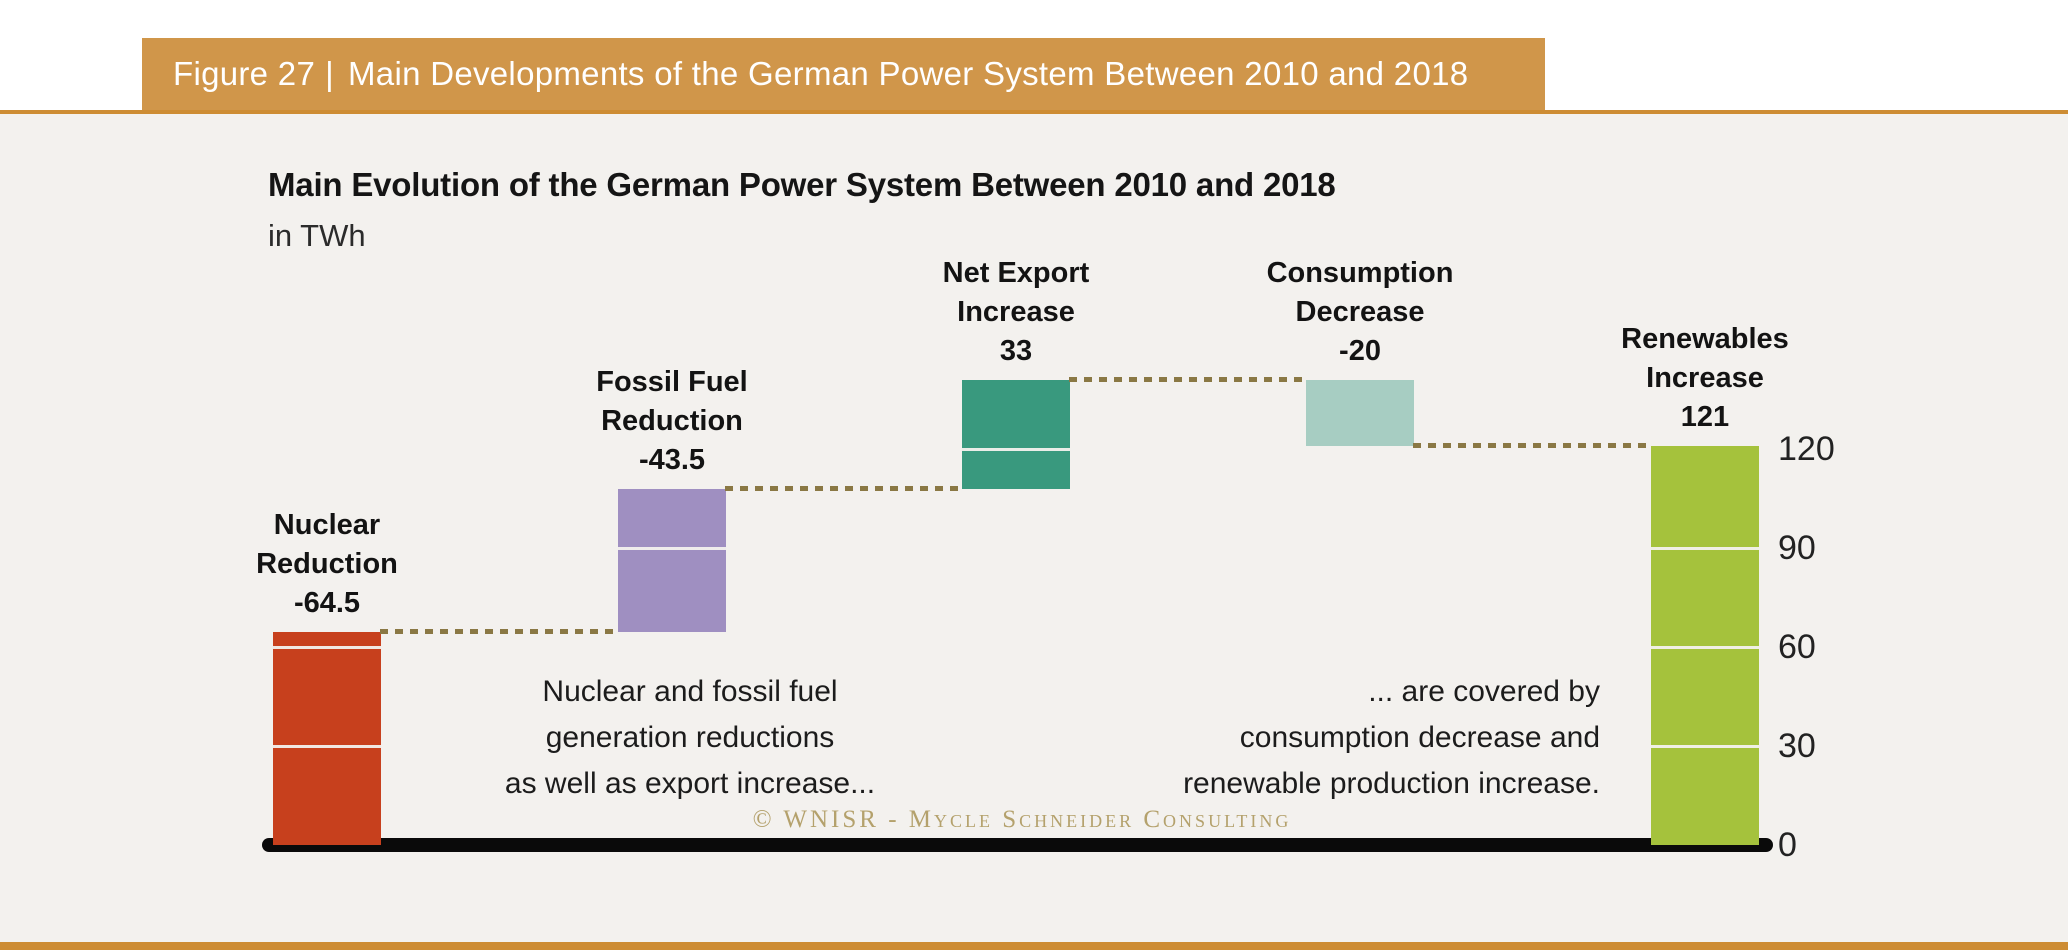  What do you see at coordinates (1034, 946) in the screenshot?
I see `bottom-border` at bounding box center [1034, 946].